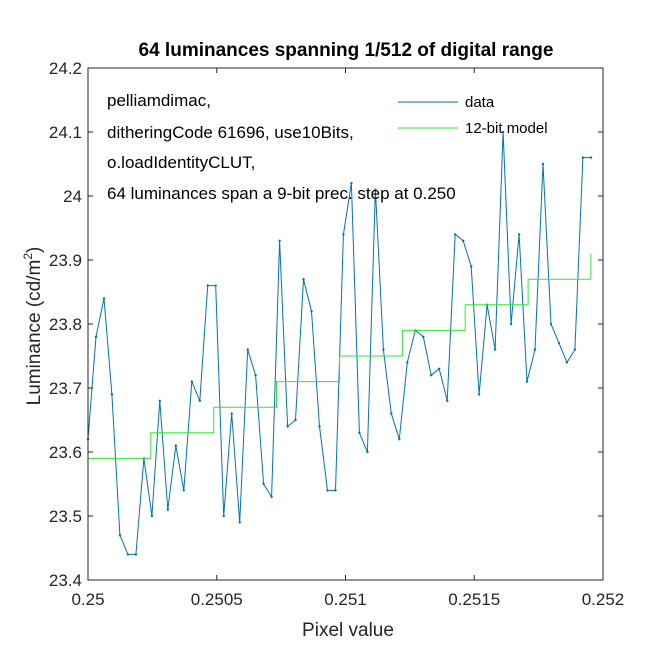  What do you see at coordinates (72, 196) in the screenshot?
I see `y-tick-label: 24` at bounding box center [72, 196].